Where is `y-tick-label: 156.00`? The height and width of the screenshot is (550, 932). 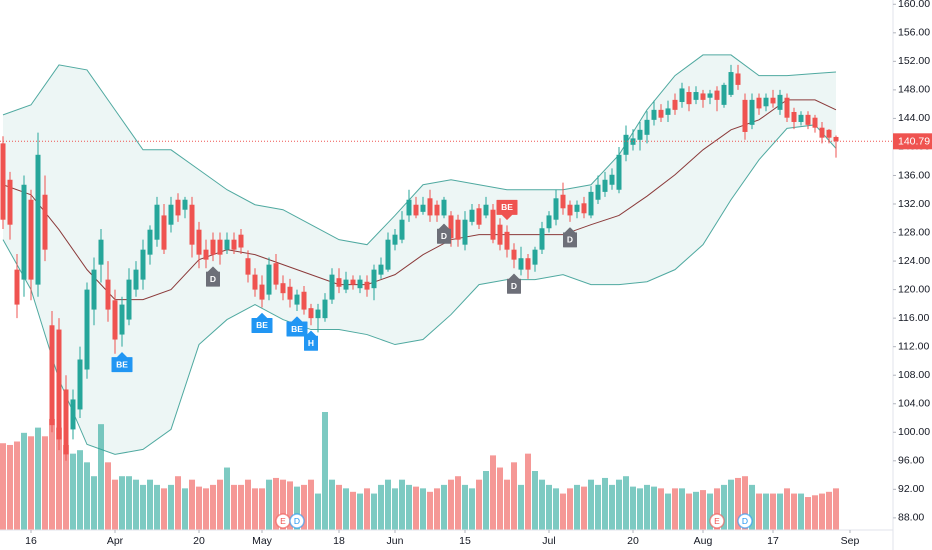 y-tick-label: 156.00 is located at coordinates (914, 33).